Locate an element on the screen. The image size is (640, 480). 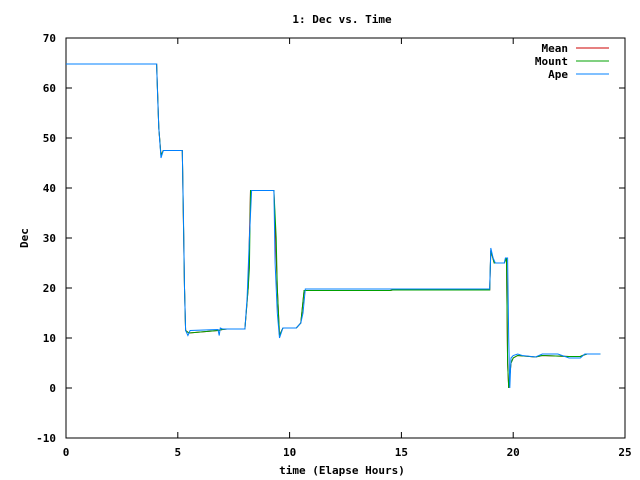
y-tick-label: 60 is located at coordinates (49, 88).